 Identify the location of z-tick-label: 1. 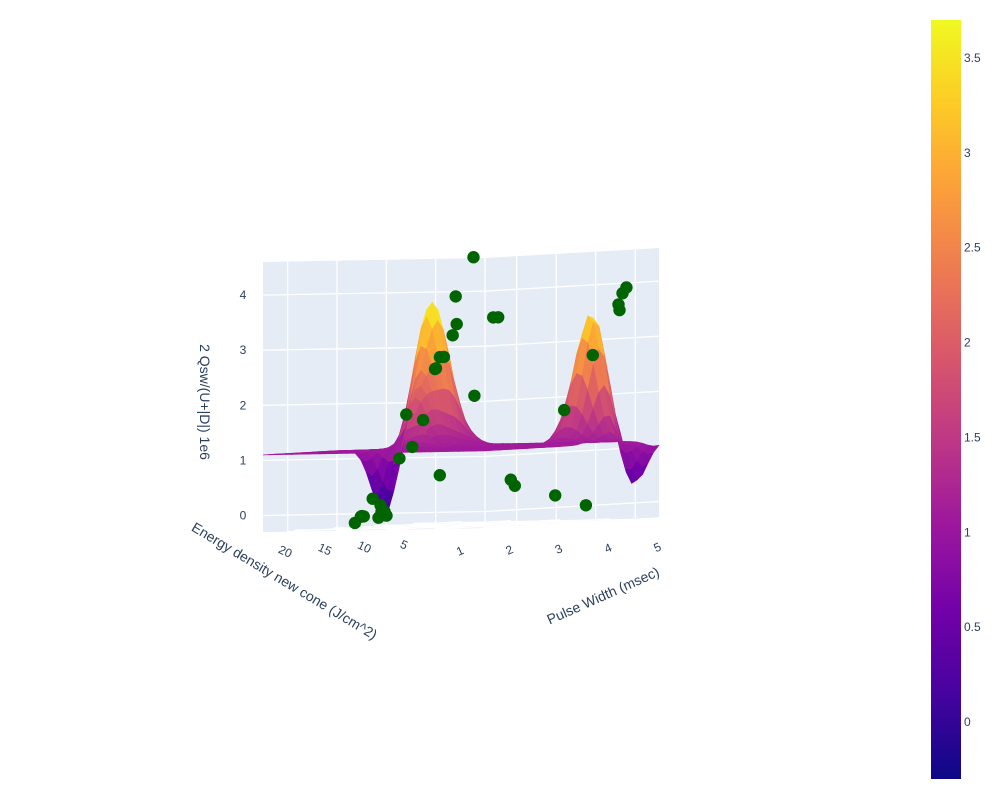
(243, 460).